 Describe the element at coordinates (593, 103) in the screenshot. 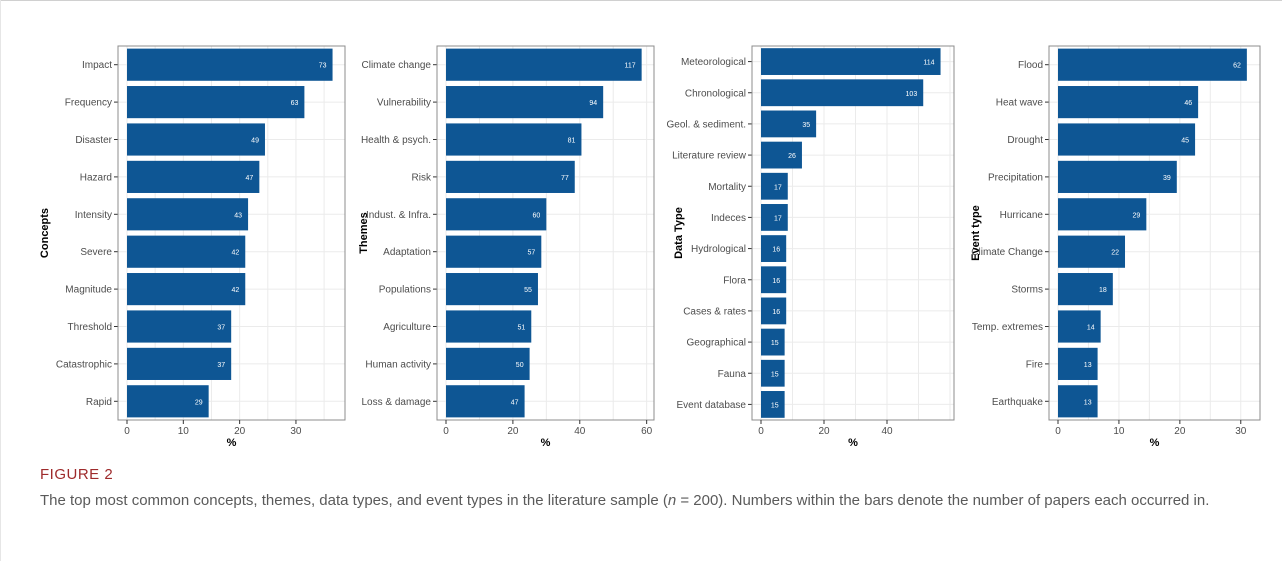

I see `bar-value-label: 94` at that location.